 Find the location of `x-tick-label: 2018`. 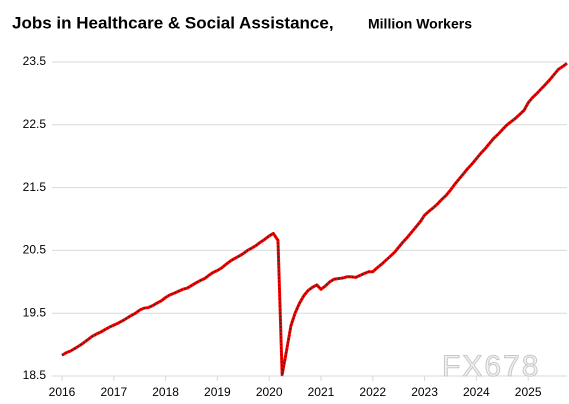

x-tick-label: 2018 is located at coordinates (165, 392).